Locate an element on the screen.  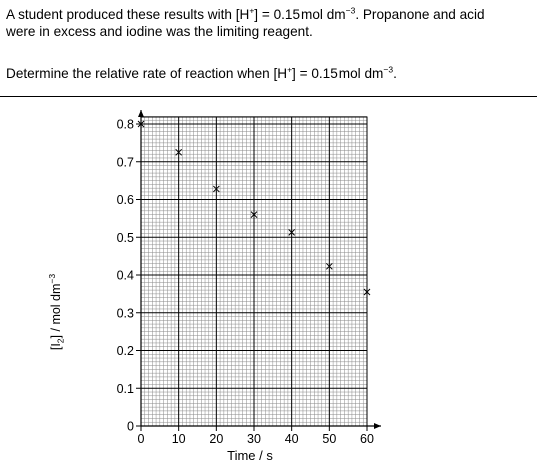
y-tick-label: 0.7 is located at coordinates (125, 162).